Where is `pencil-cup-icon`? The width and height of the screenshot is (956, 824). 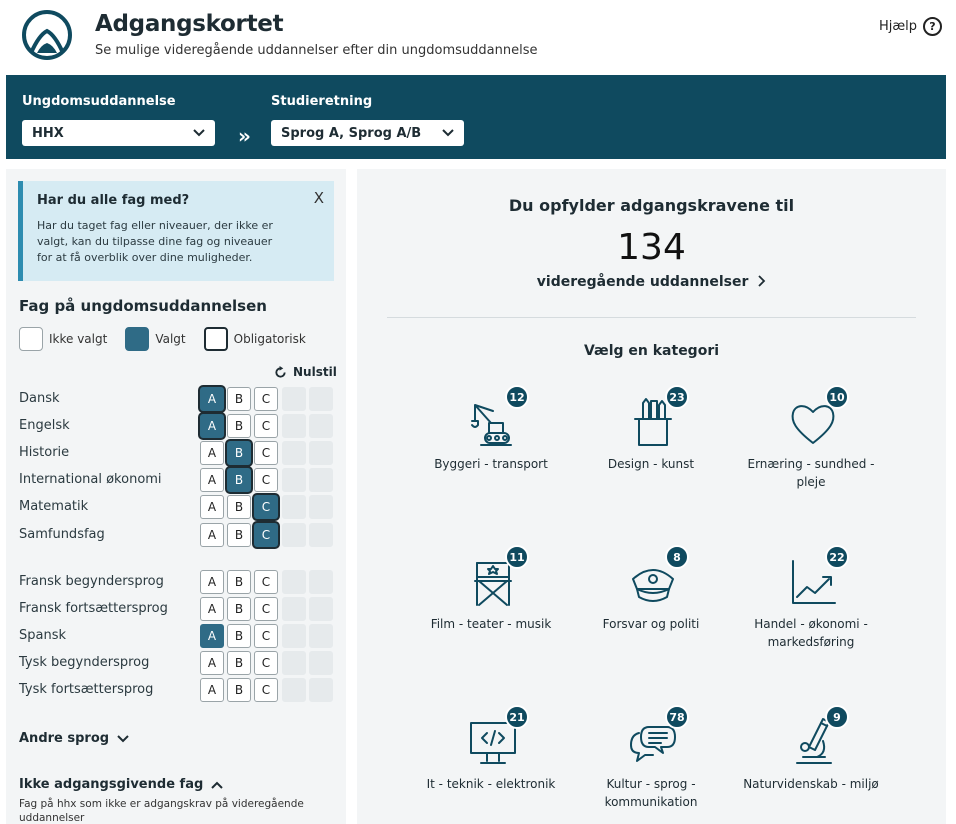 pencil-cup-icon is located at coordinates (653, 422).